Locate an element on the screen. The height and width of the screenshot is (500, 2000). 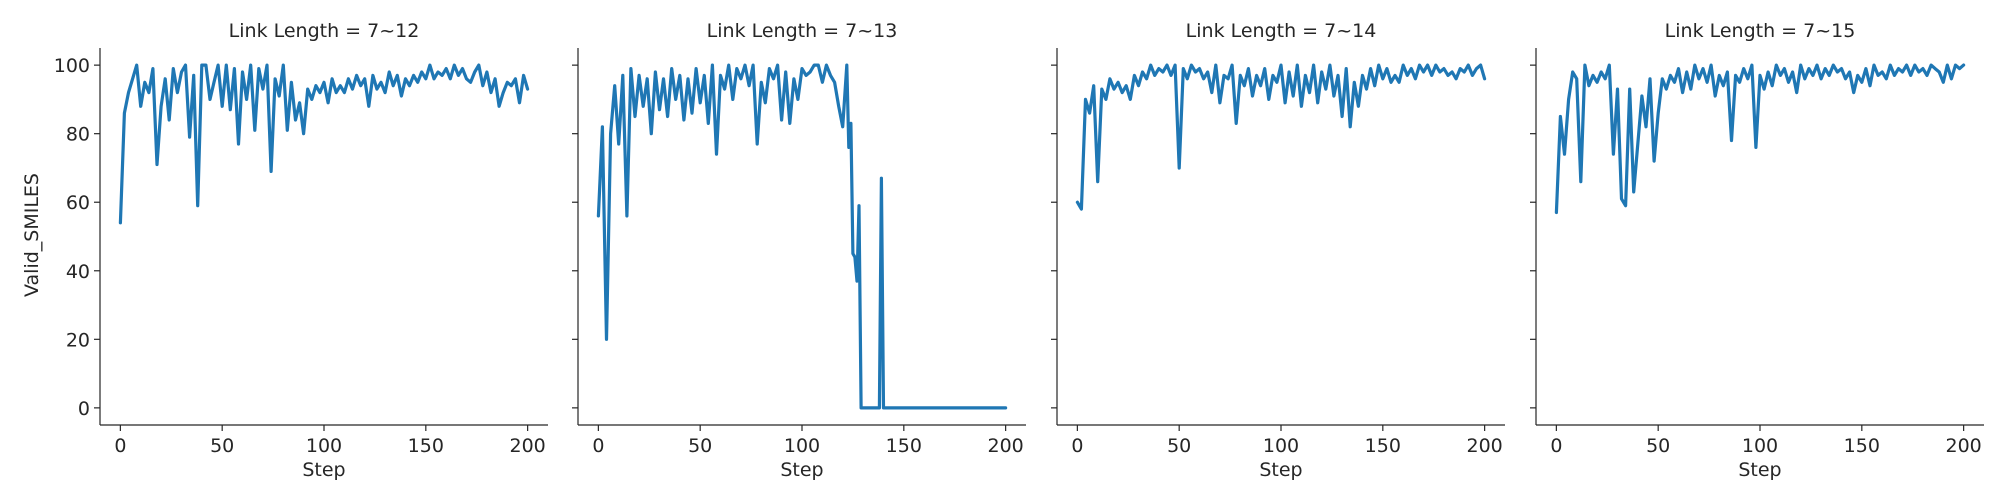
y-tick-label: 80 is located at coordinates (78, 135).